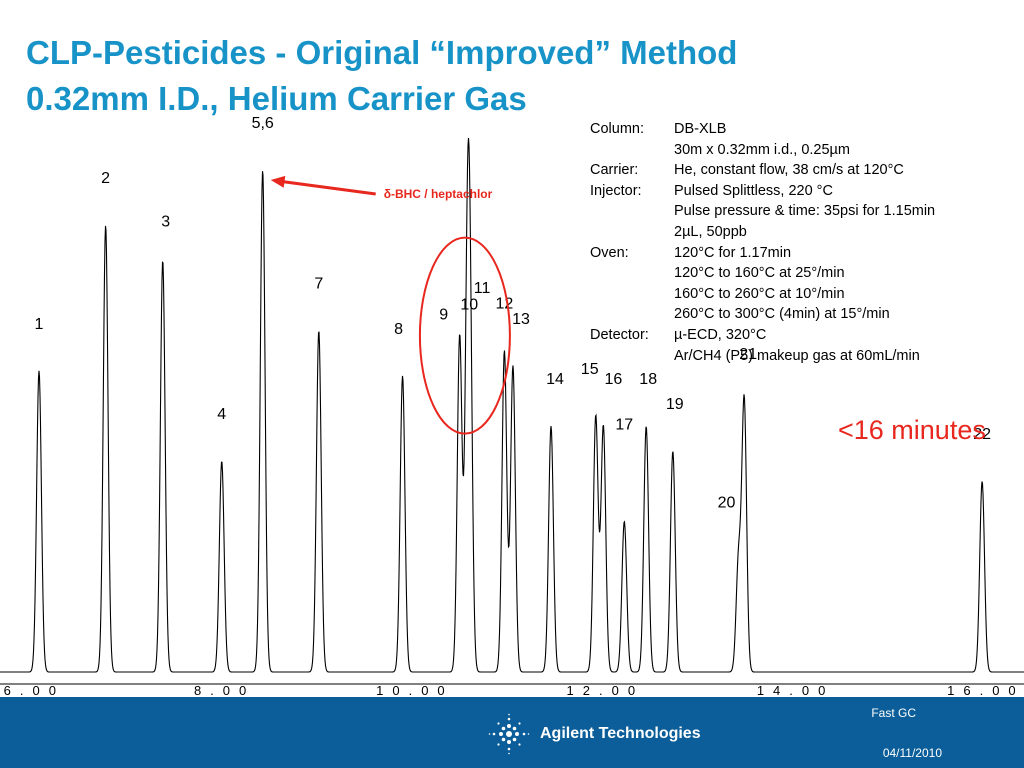 This screenshot has height=768, width=1024. I want to click on agilent-logo: Agilent Technologies, so click(598, 734).